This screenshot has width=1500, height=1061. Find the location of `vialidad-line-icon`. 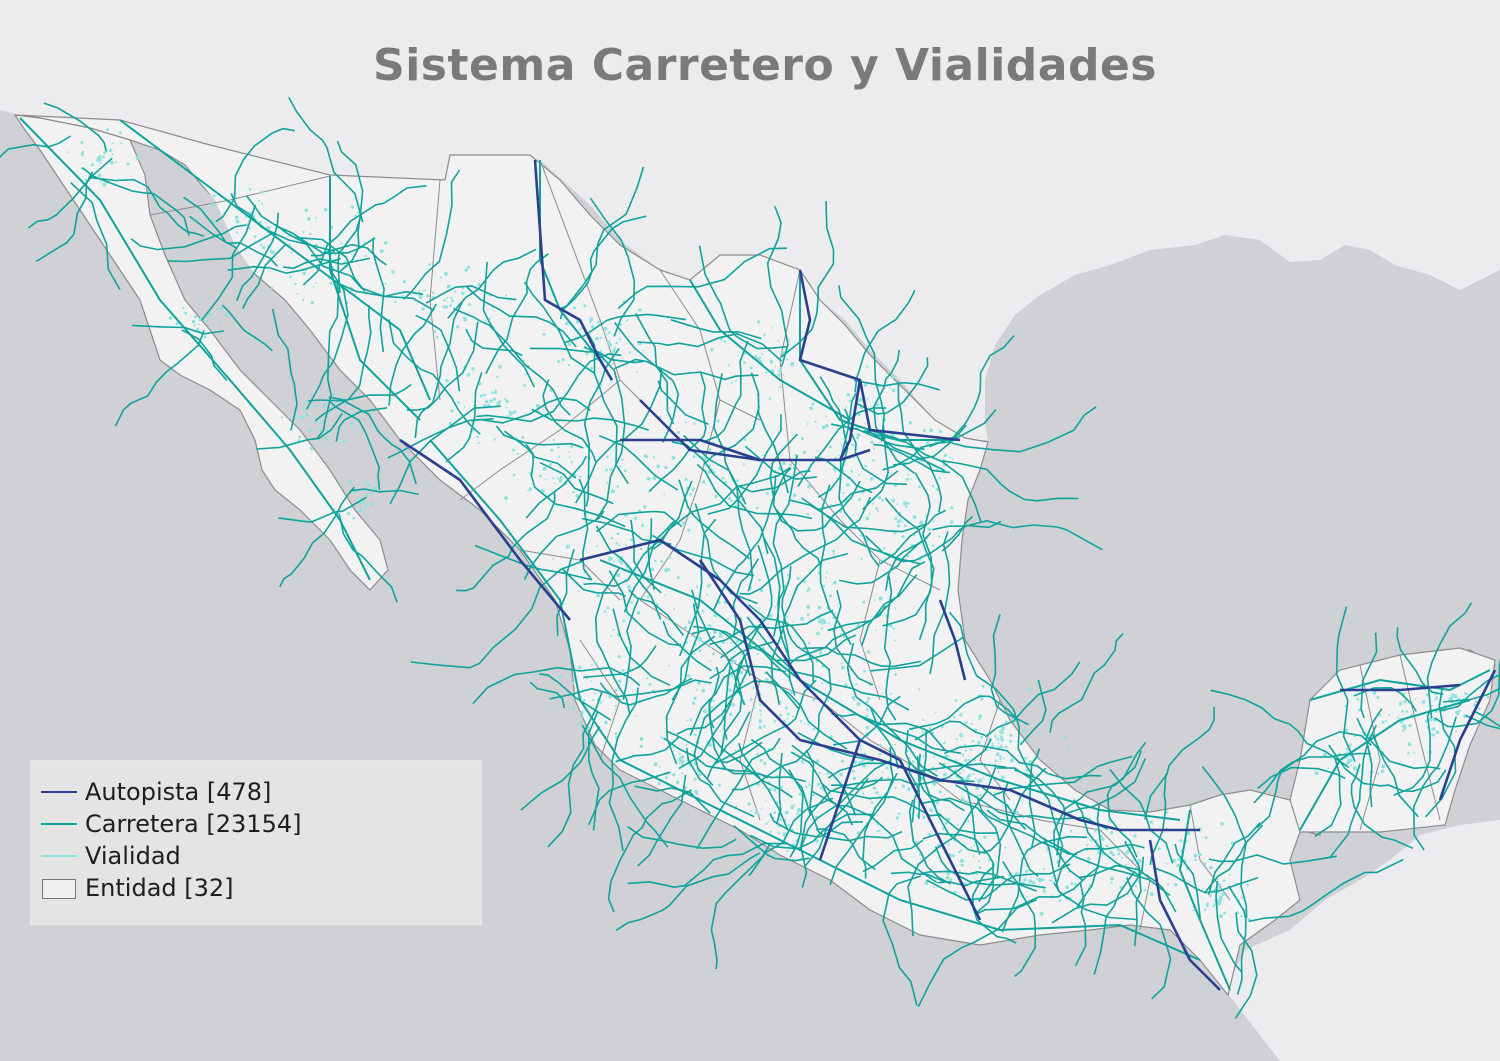

vialidad-line-icon is located at coordinates (59, 856).